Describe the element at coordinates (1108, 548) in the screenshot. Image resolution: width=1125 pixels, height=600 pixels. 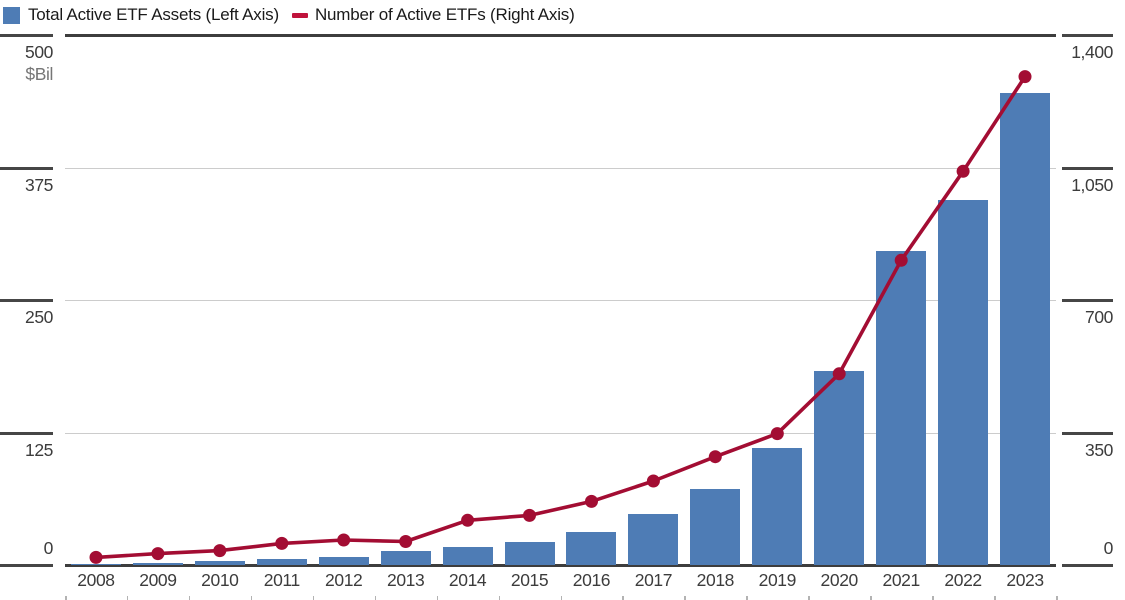
I see `right-axis-tick-label: 0` at that location.